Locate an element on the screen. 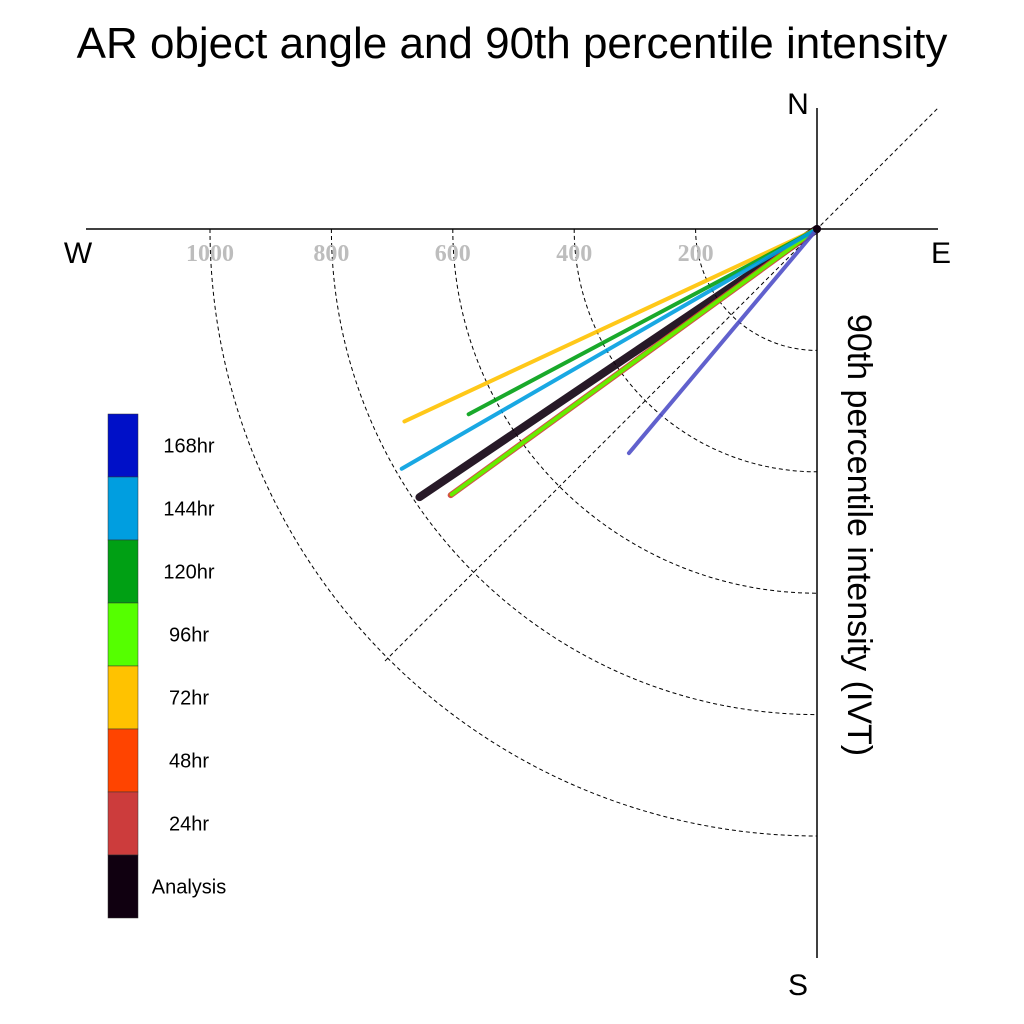 Image resolution: width=1024 pixels, height=1024 pixels. origin-point is located at coordinates (817, 229).